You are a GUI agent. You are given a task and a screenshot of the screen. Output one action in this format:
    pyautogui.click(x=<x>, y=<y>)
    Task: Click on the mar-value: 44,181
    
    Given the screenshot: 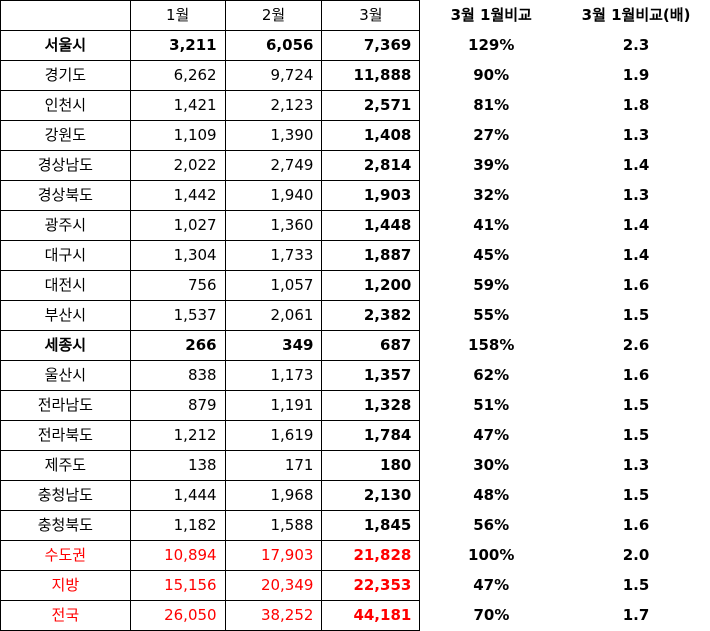 What is the action you would take?
    pyautogui.click(x=371, y=615)
    